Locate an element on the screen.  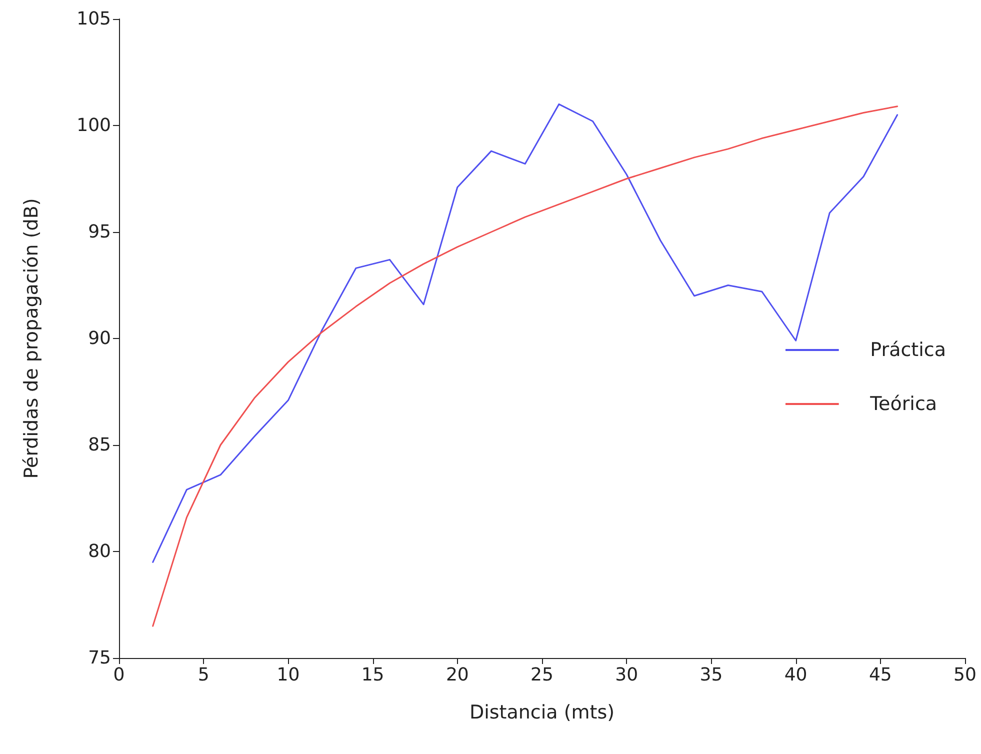
x-tick-label: 40 is located at coordinates (796, 675).